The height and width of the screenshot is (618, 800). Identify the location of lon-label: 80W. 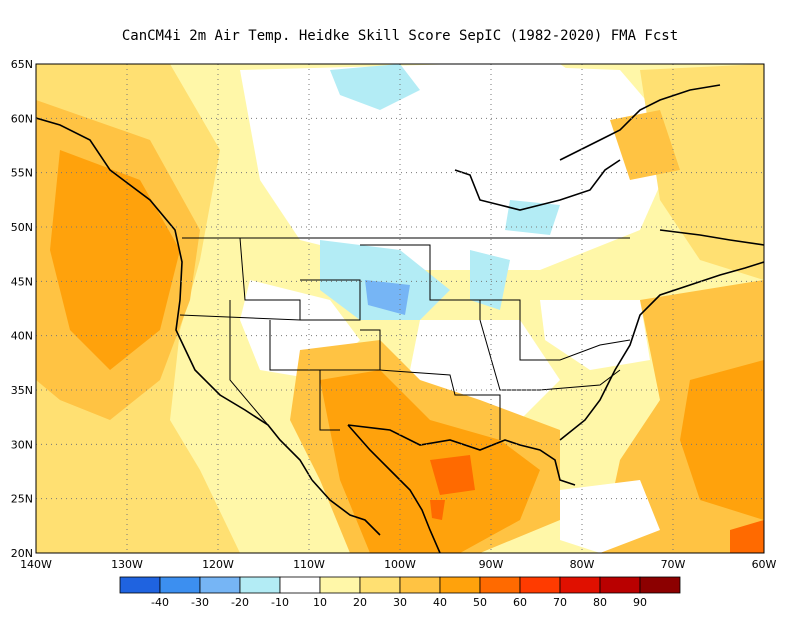
(582, 564).